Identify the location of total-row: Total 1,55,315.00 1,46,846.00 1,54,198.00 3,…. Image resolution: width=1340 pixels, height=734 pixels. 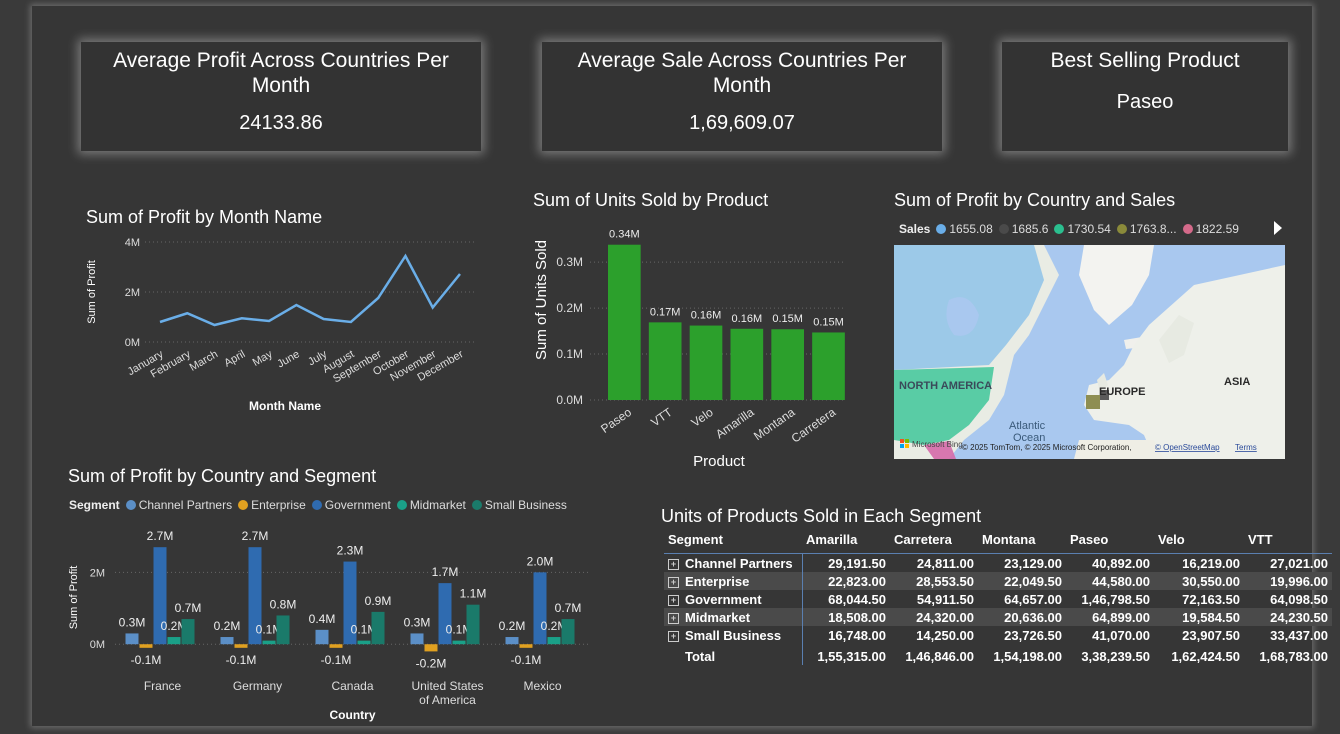
(998, 654).